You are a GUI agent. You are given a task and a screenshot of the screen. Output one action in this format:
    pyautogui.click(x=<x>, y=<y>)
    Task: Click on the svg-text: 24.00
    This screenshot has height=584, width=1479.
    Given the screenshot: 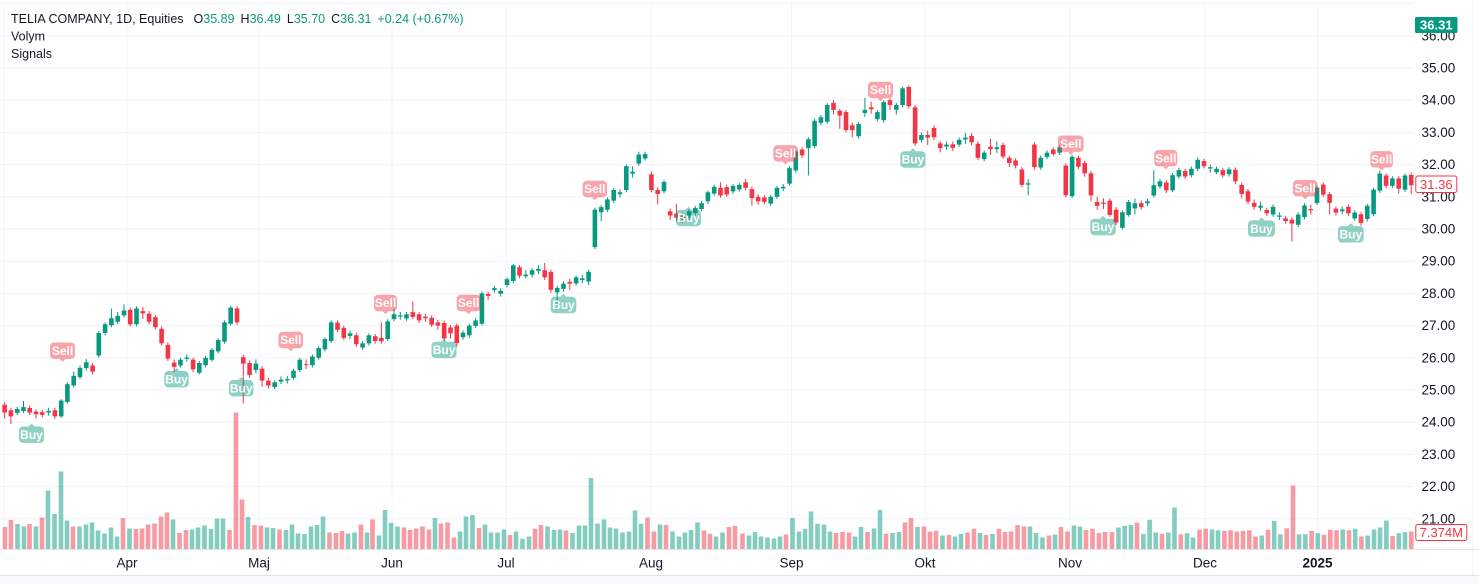 What is the action you would take?
    pyautogui.click(x=1439, y=422)
    